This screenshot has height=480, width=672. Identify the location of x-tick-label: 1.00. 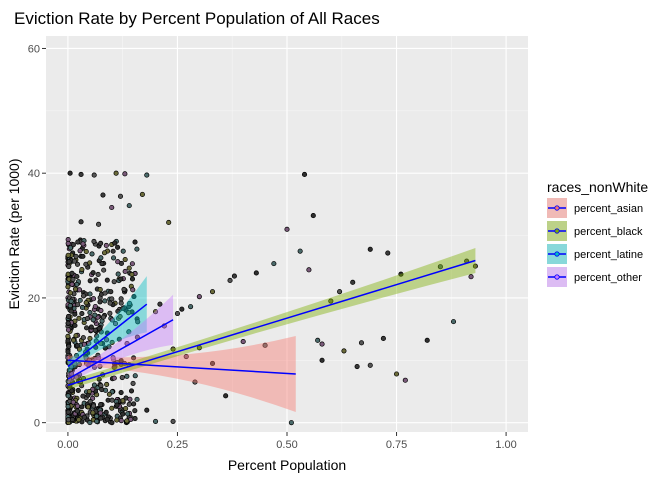
(505, 445).